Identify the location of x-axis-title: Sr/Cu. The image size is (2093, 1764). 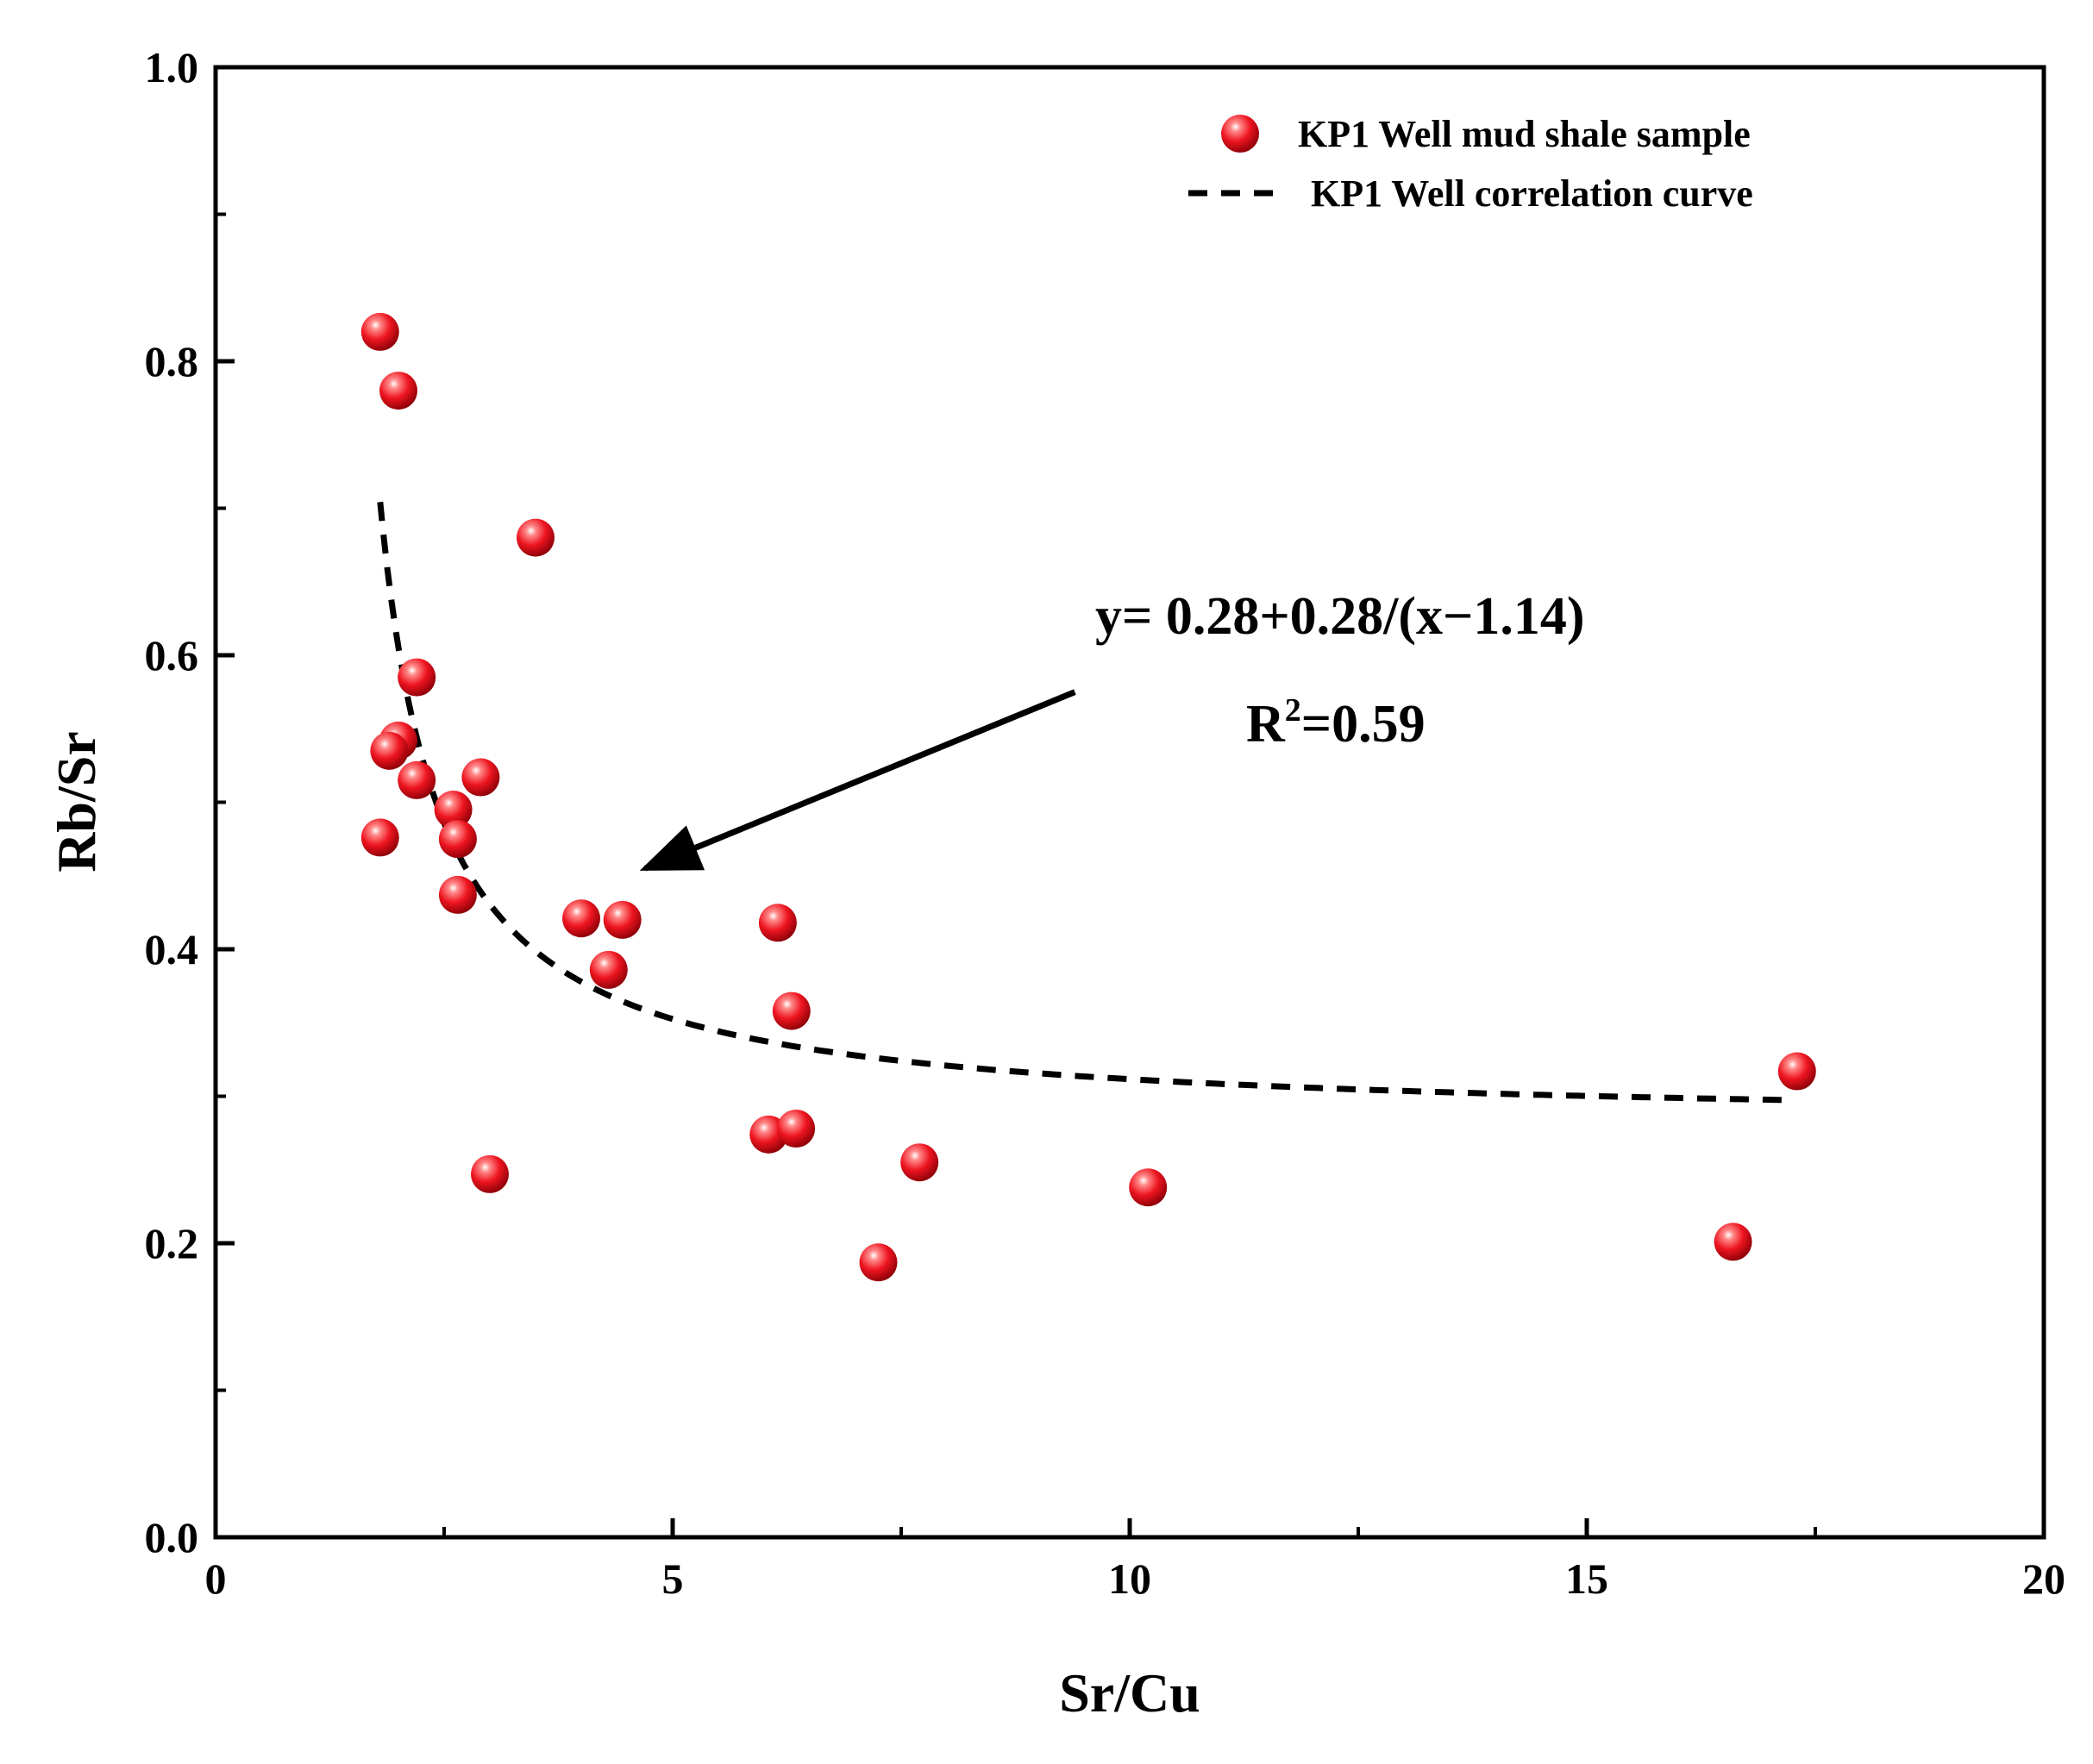
(1129, 1693).